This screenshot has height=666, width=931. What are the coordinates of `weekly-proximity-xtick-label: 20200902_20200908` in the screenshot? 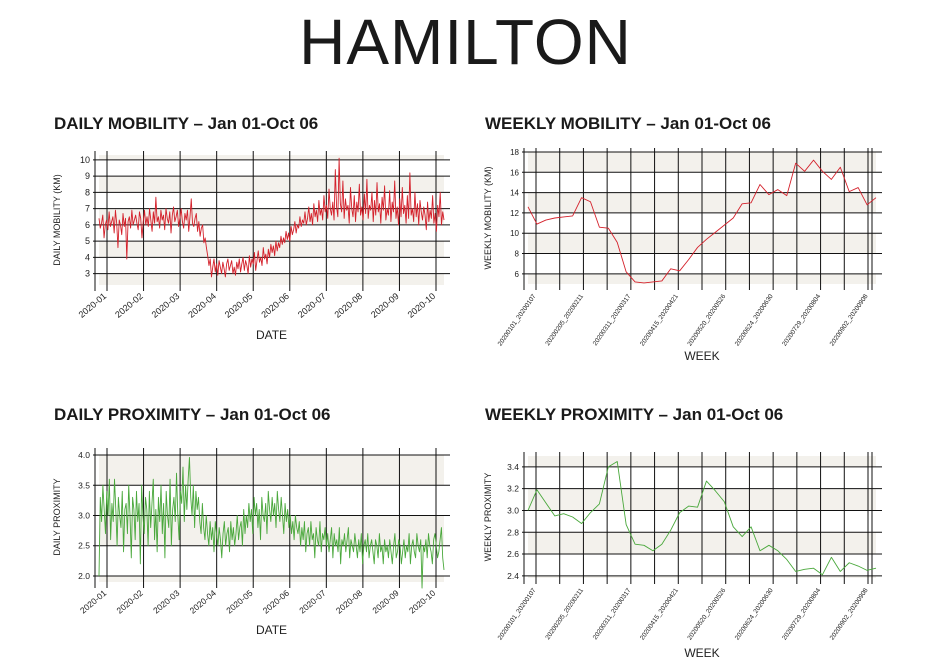 It's located at (849, 614).